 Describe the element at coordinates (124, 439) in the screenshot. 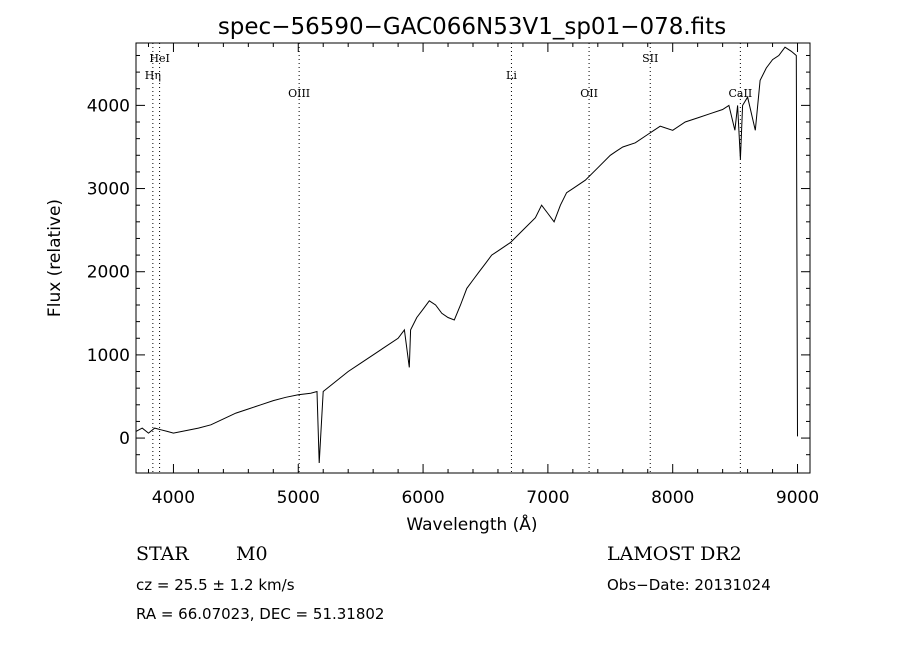

I see `y-tick-label: 0` at that location.